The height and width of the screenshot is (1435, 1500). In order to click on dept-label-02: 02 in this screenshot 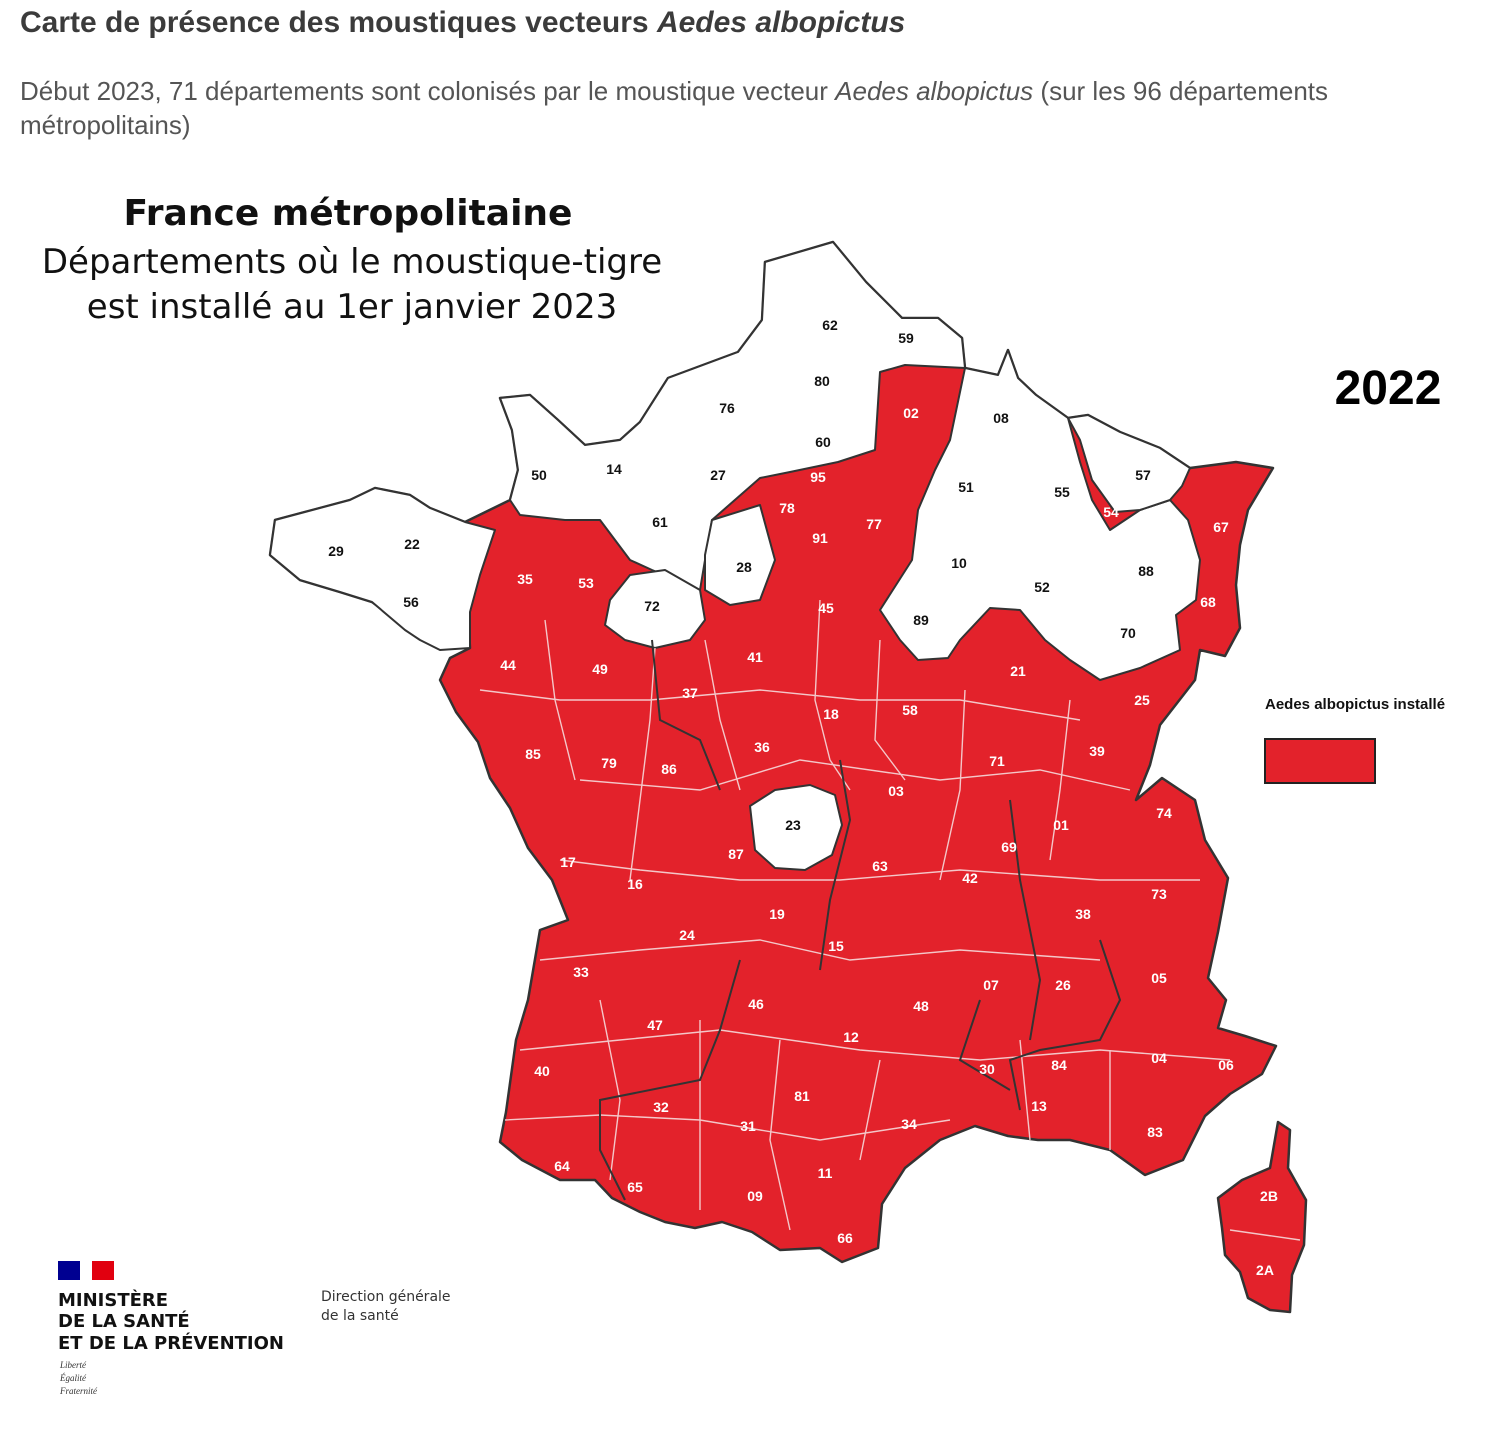, I will do `click(911, 413)`.